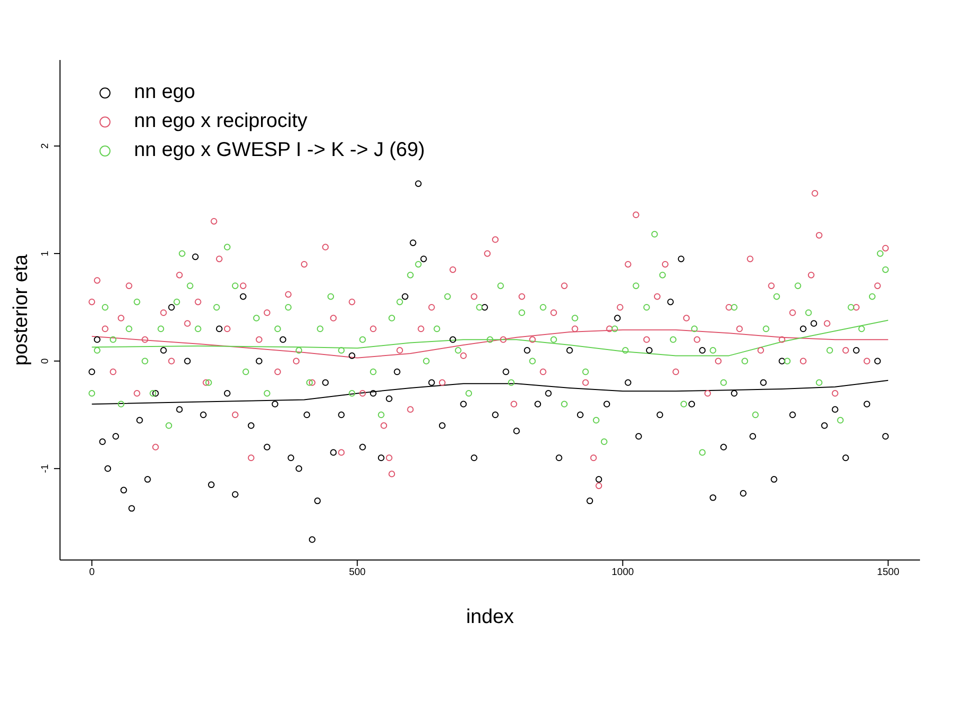  What do you see at coordinates (45, 145) in the screenshot?
I see `y-tick-label: 2` at bounding box center [45, 145].